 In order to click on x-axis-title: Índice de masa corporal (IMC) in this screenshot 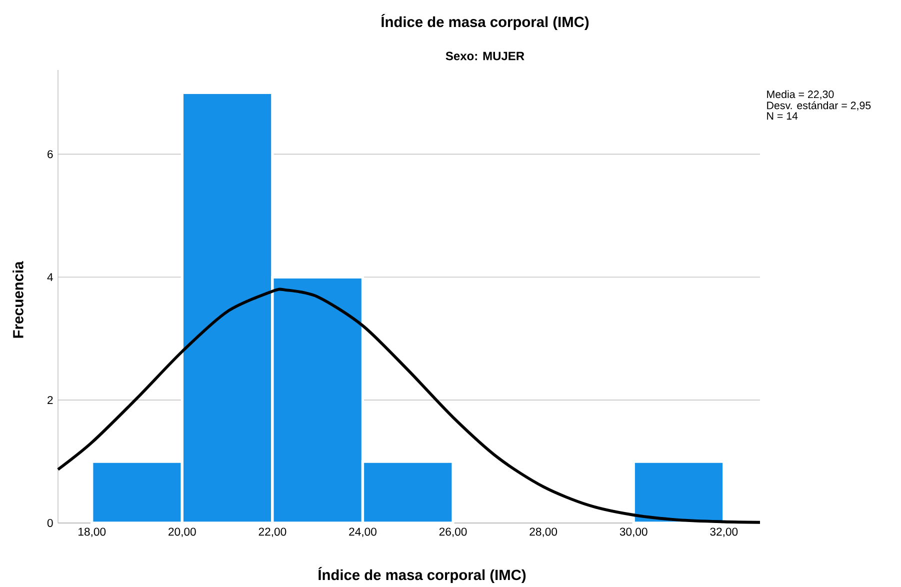, I will do `click(422, 574)`.